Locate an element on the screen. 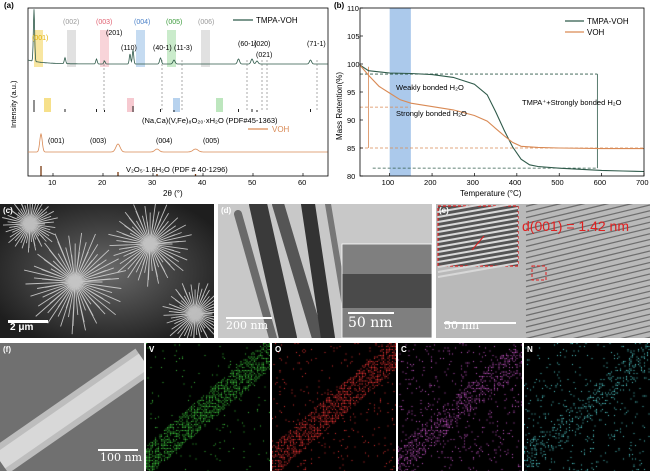 This screenshot has width=650, height=472. hrtem-lattice-image is located at coordinates (543, 271).